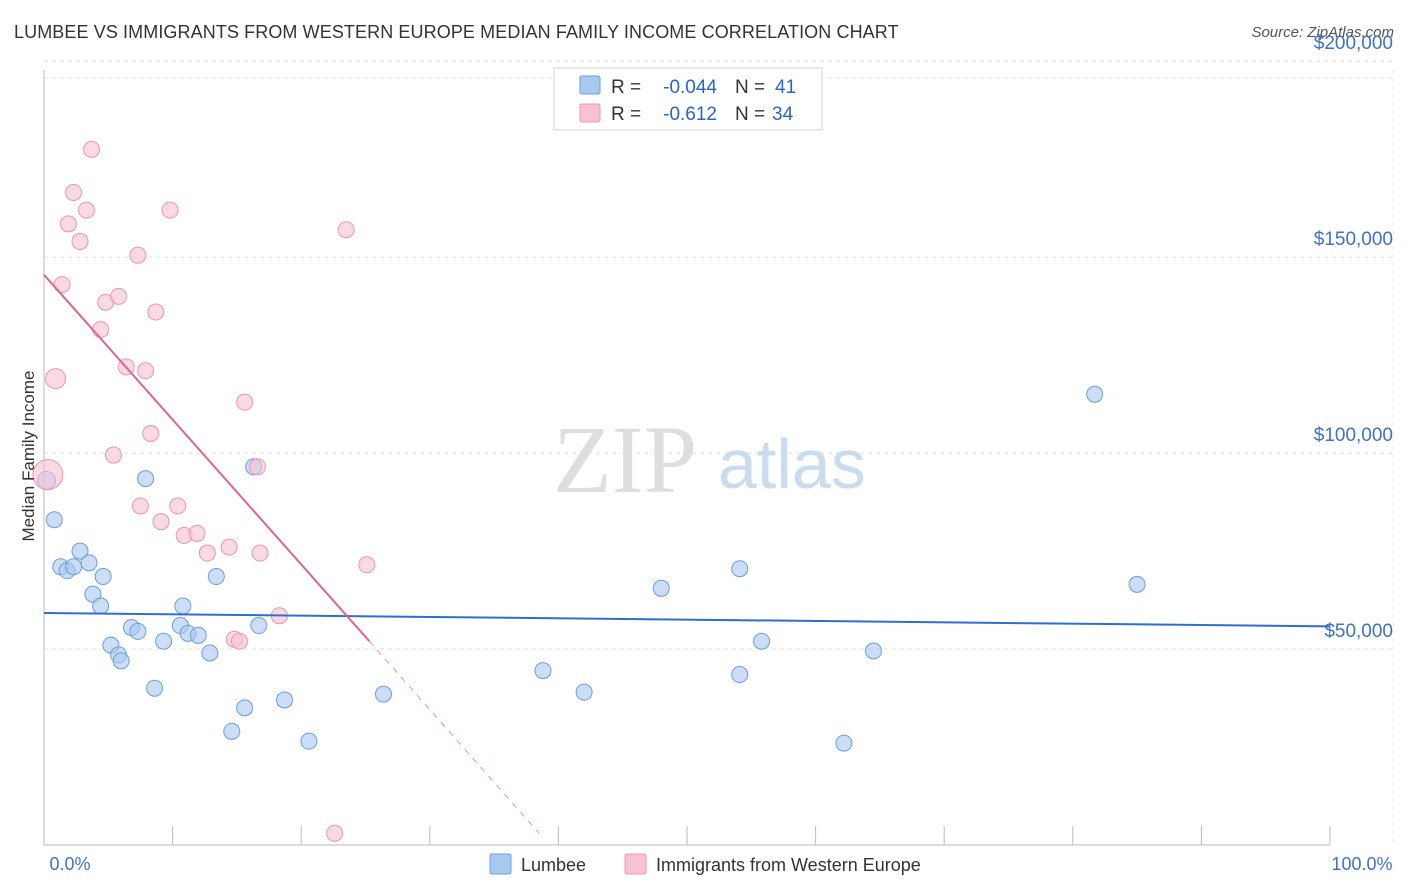 The image size is (1406, 892). I want to click on legend-n-value-immigrants: 34, so click(783, 114).